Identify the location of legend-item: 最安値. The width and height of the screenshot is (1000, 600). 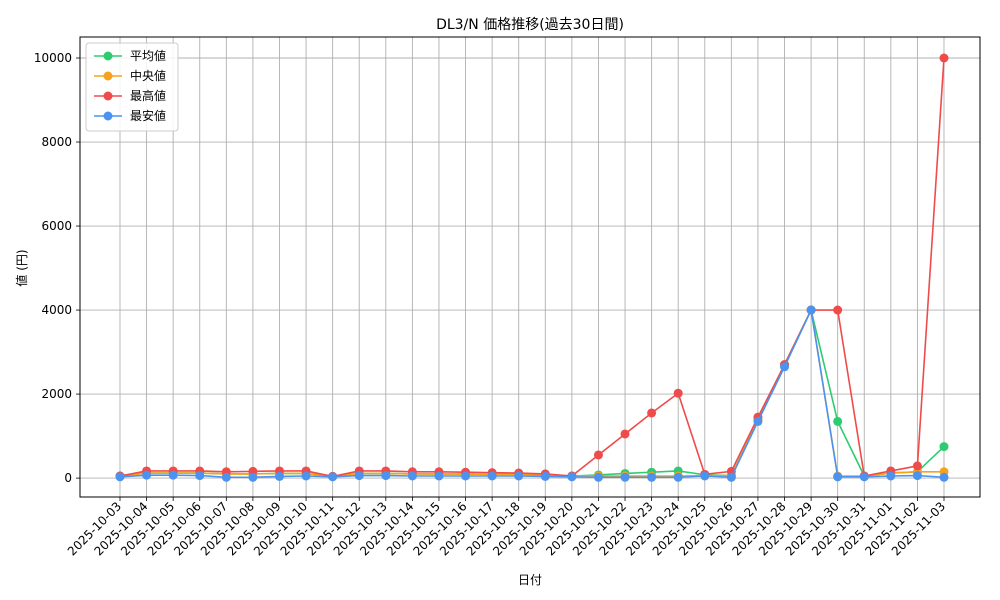
(130, 115).